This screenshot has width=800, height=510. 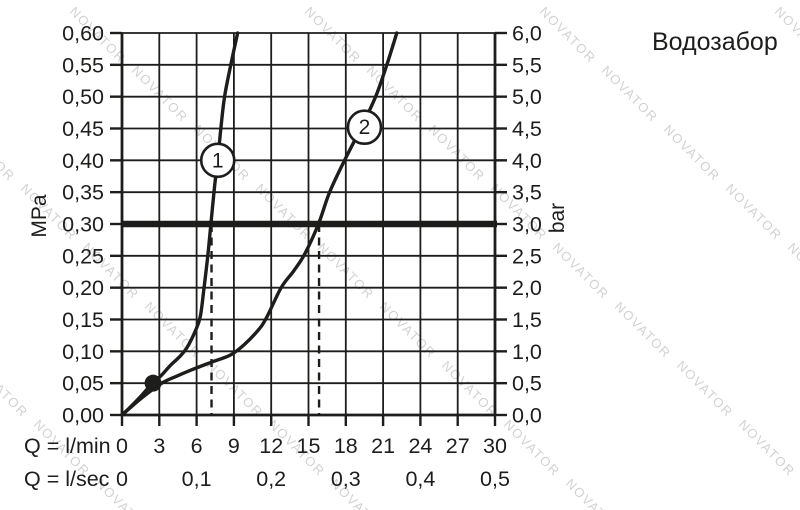 I want to click on y-right-tick-label: 2,5, so click(x=527, y=256).